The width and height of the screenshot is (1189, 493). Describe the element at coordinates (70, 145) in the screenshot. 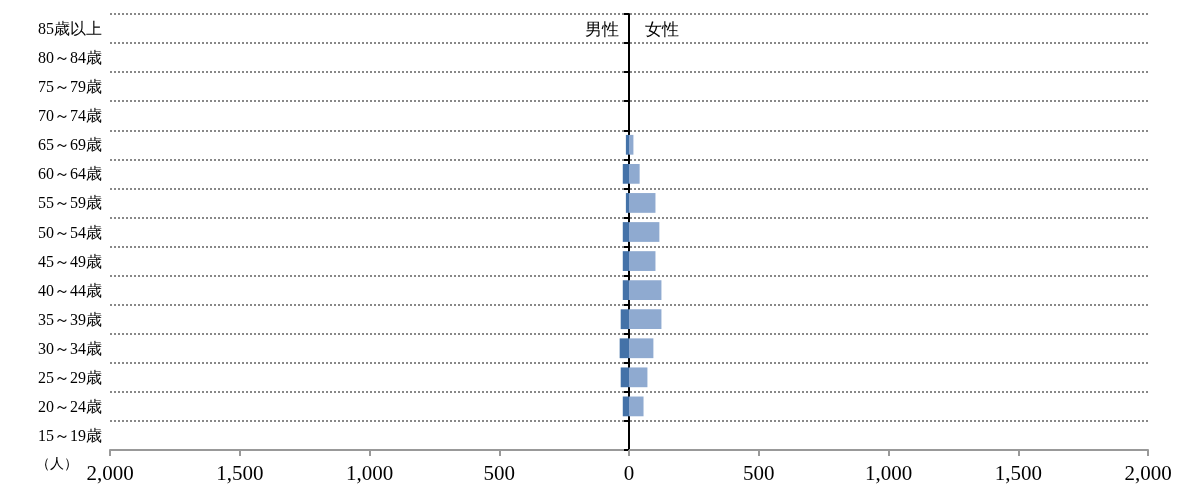

I see `y-tick-label: 65～69歳` at that location.